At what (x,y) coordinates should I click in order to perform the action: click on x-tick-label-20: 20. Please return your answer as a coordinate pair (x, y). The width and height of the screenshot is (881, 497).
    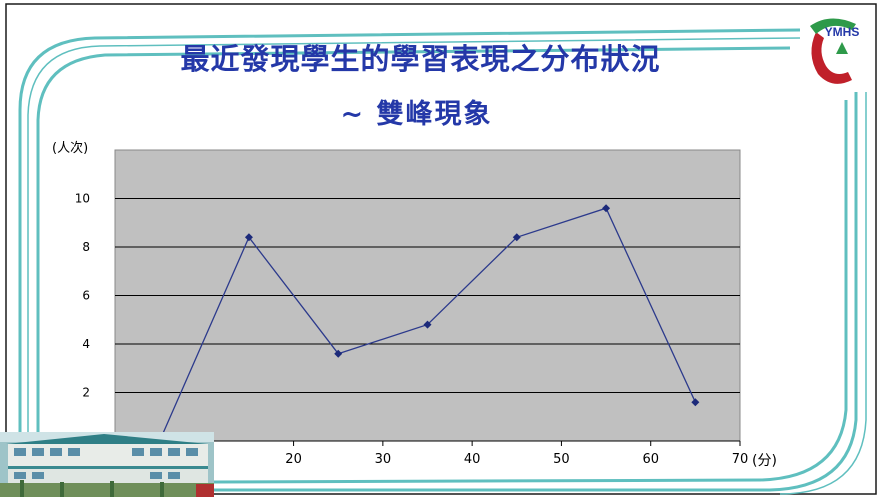
    Looking at the image, I should click on (293, 459).